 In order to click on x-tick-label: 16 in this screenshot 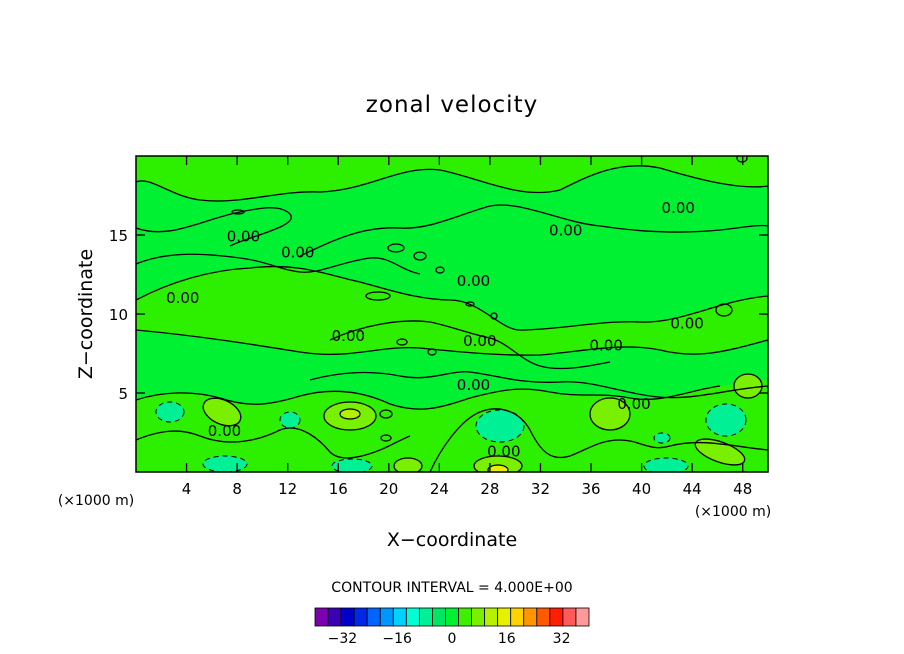, I will do `click(338, 489)`.